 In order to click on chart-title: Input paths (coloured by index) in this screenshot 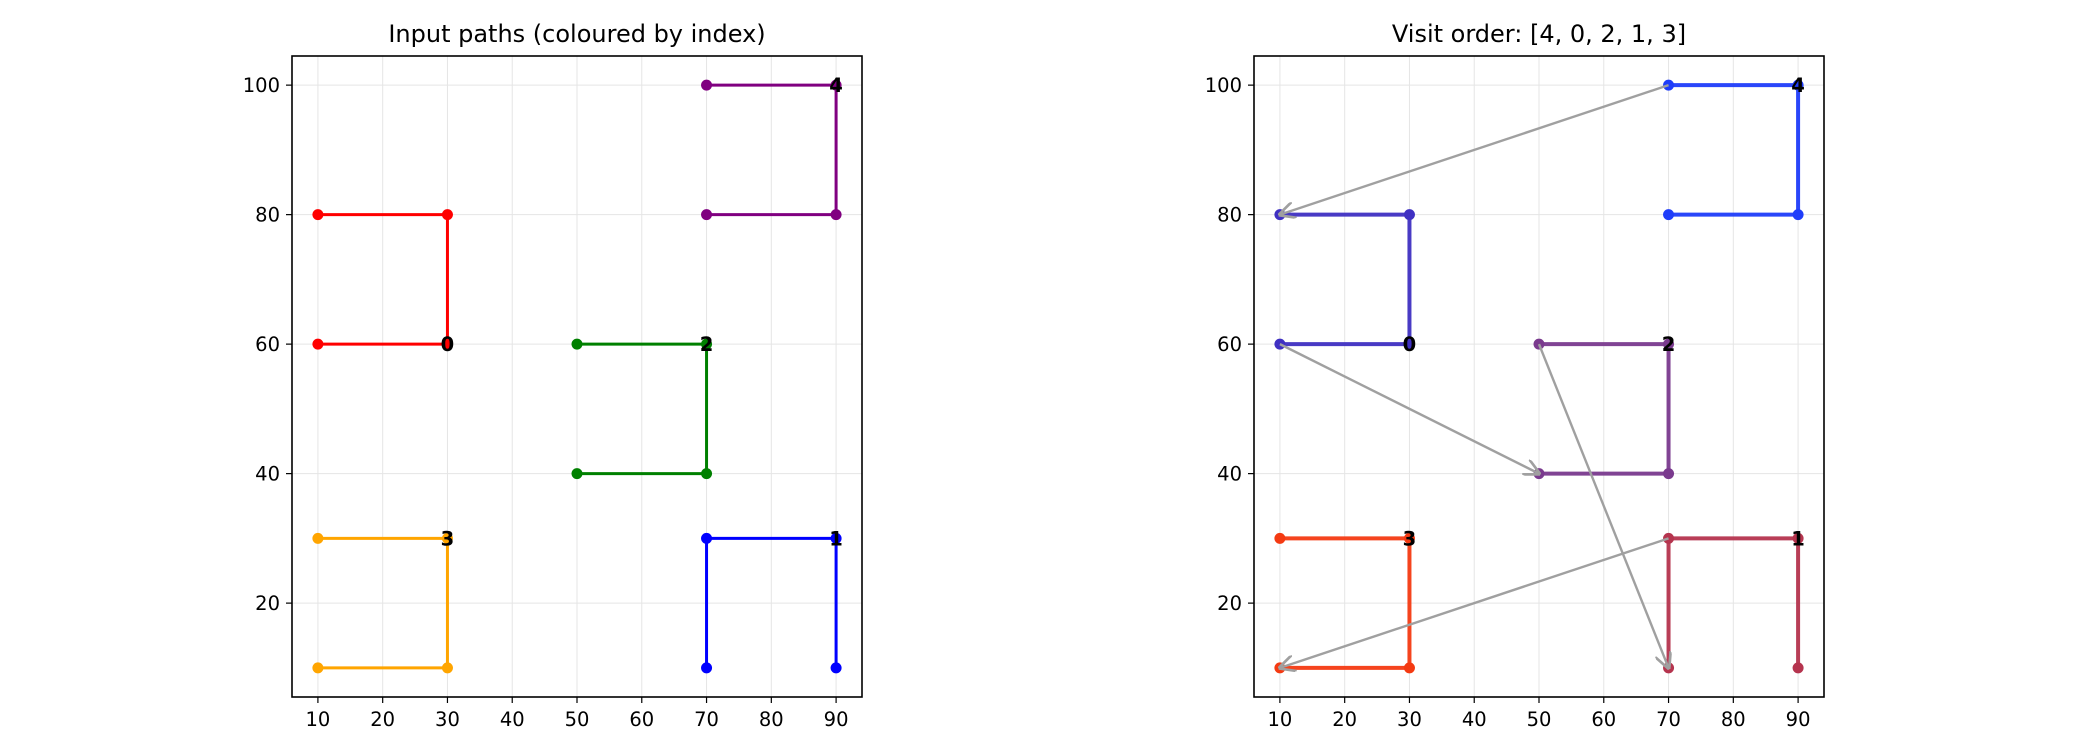, I will do `click(576, 34)`.